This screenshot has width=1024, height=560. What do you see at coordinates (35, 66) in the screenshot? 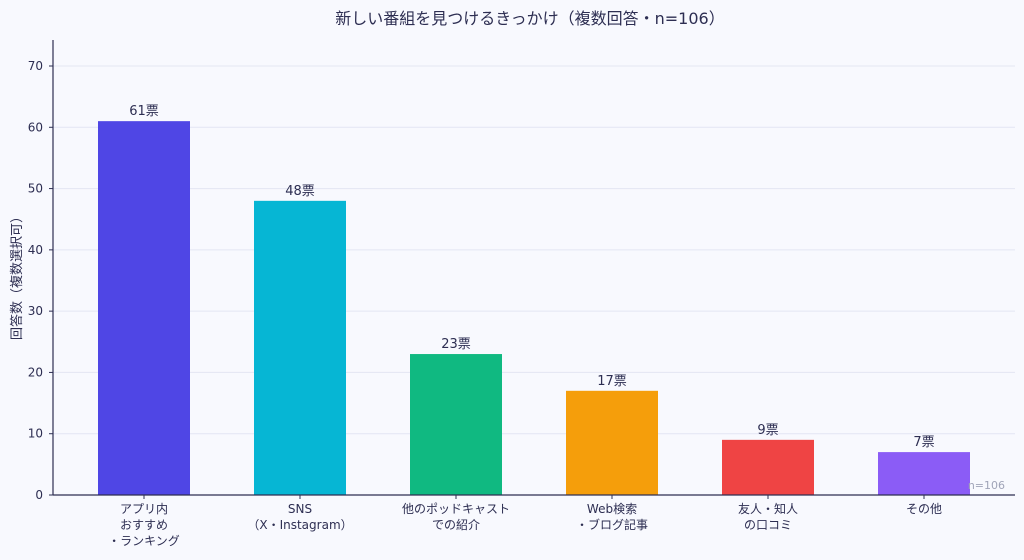
I see `y-tick-label: 70` at bounding box center [35, 66].